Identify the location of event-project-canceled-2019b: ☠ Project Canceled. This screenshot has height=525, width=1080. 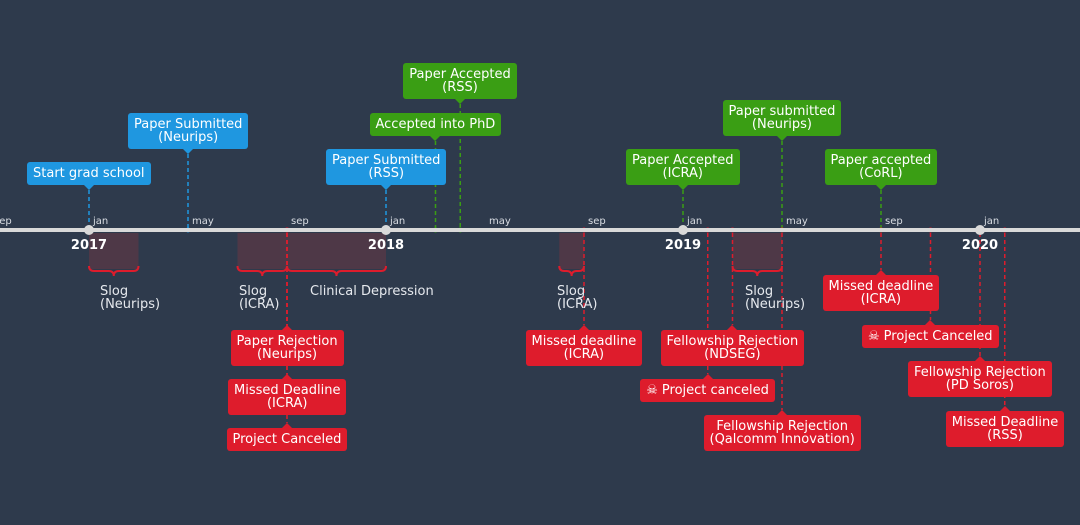
(930, 334).